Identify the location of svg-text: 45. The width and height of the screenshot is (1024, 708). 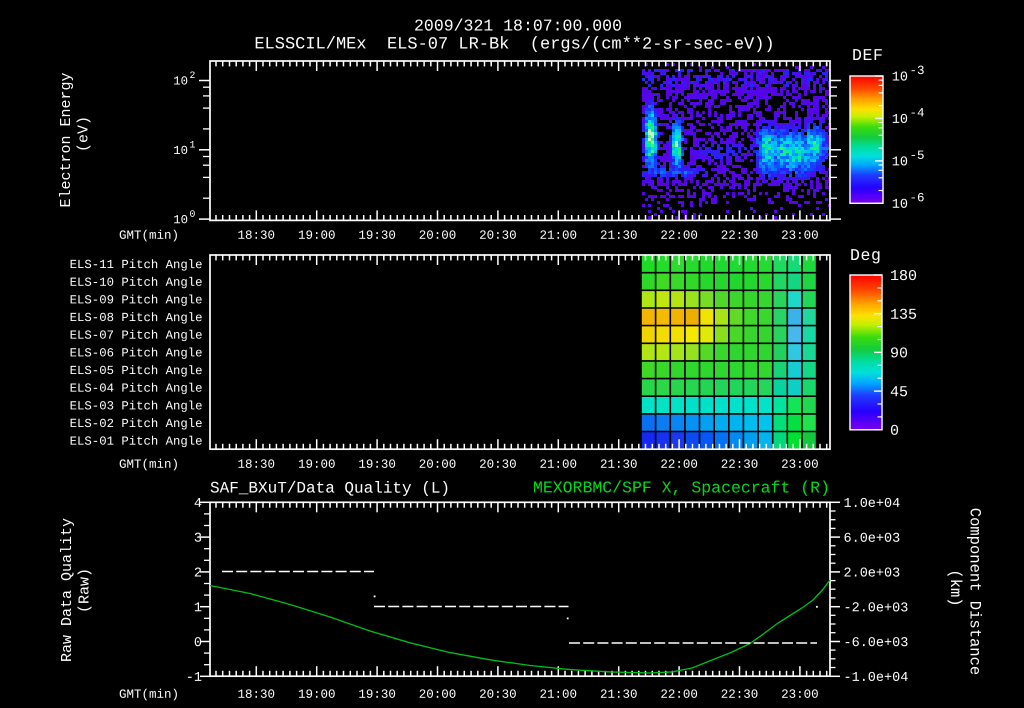
(899, 392).